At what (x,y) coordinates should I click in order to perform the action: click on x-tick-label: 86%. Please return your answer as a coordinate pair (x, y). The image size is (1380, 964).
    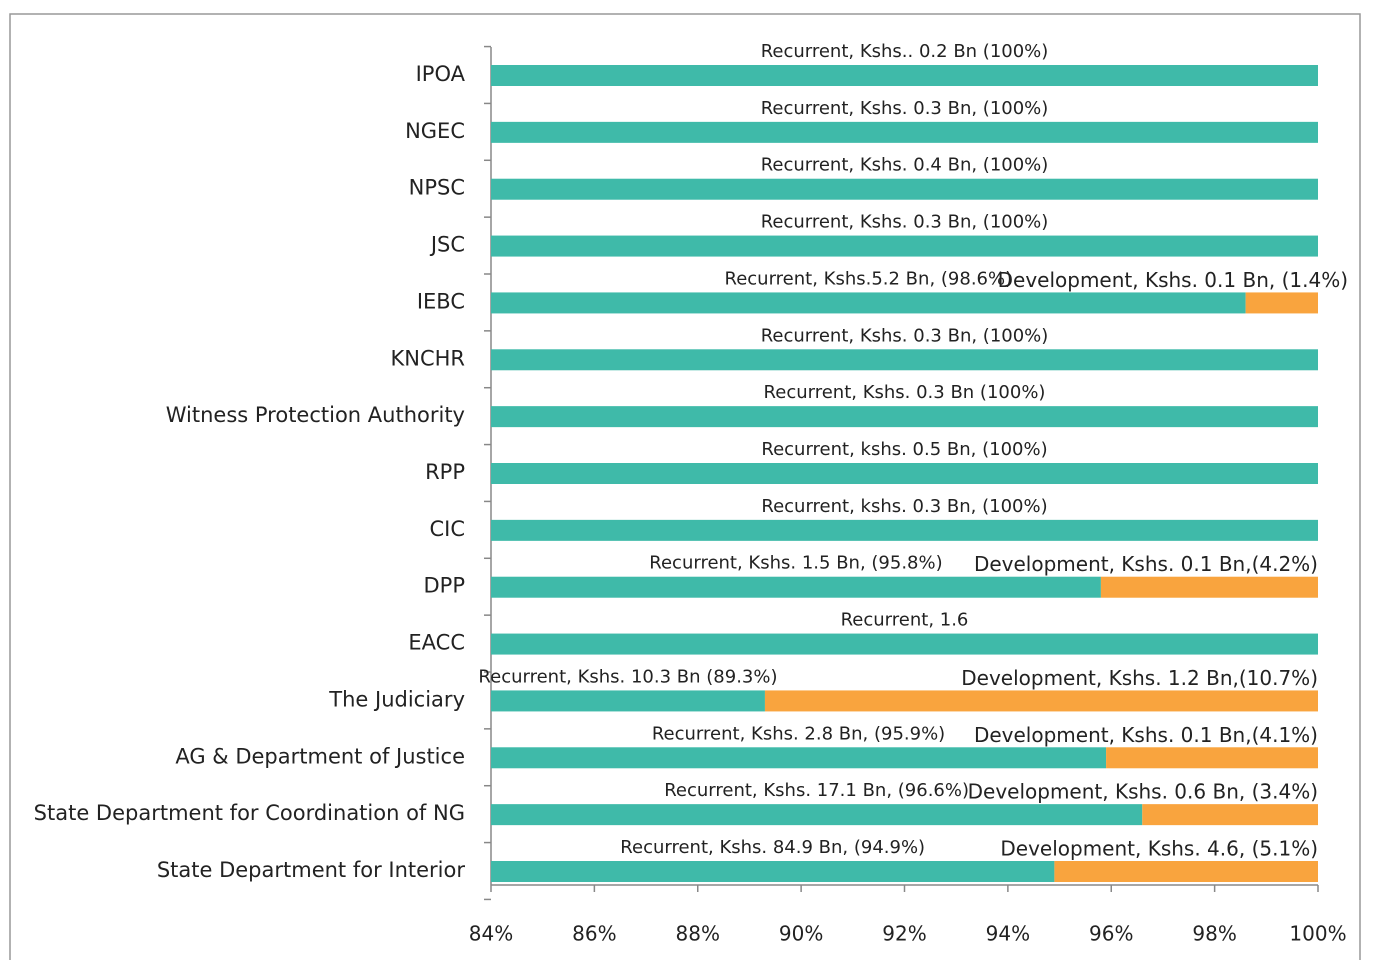
    Looking at the image, I should click on (594, 934).